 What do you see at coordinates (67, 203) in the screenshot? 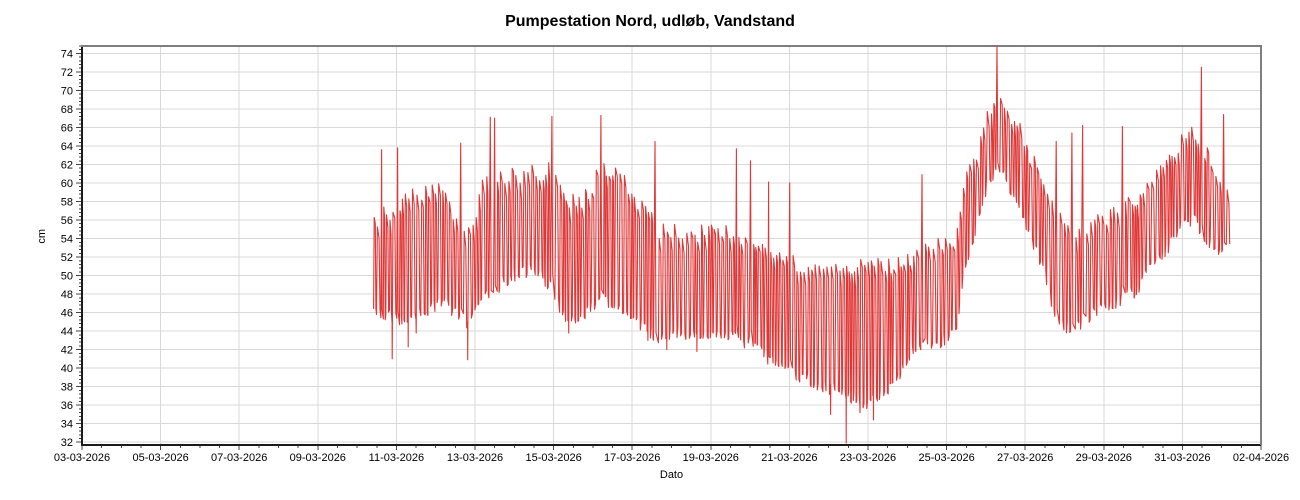
I see `y-tick-label: 58` at bounding box center [67, 203].